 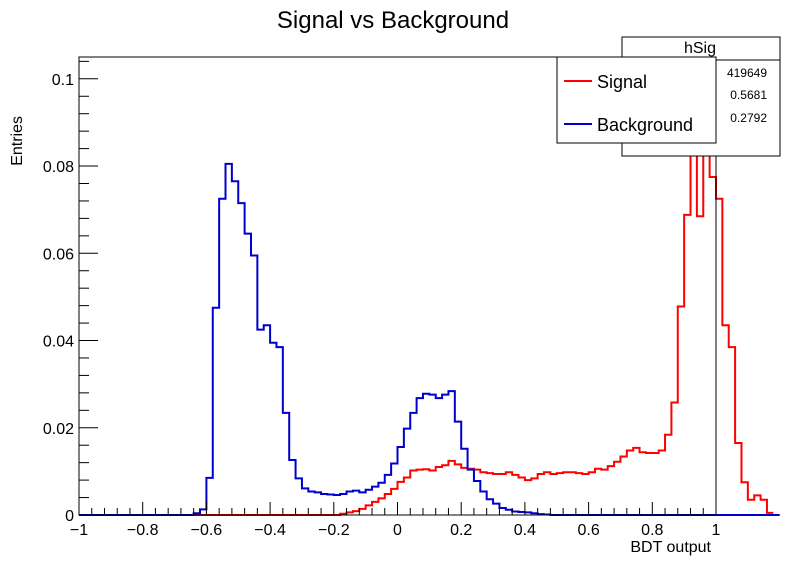 What do you see at coordinates (395, 520) in the screenshot?
I see `x-axis: −1 −0.8 −0.6 −0.4 −0.2 0 0.2 0.4 0.6 0.8 1` at bounding box center [395, 520].